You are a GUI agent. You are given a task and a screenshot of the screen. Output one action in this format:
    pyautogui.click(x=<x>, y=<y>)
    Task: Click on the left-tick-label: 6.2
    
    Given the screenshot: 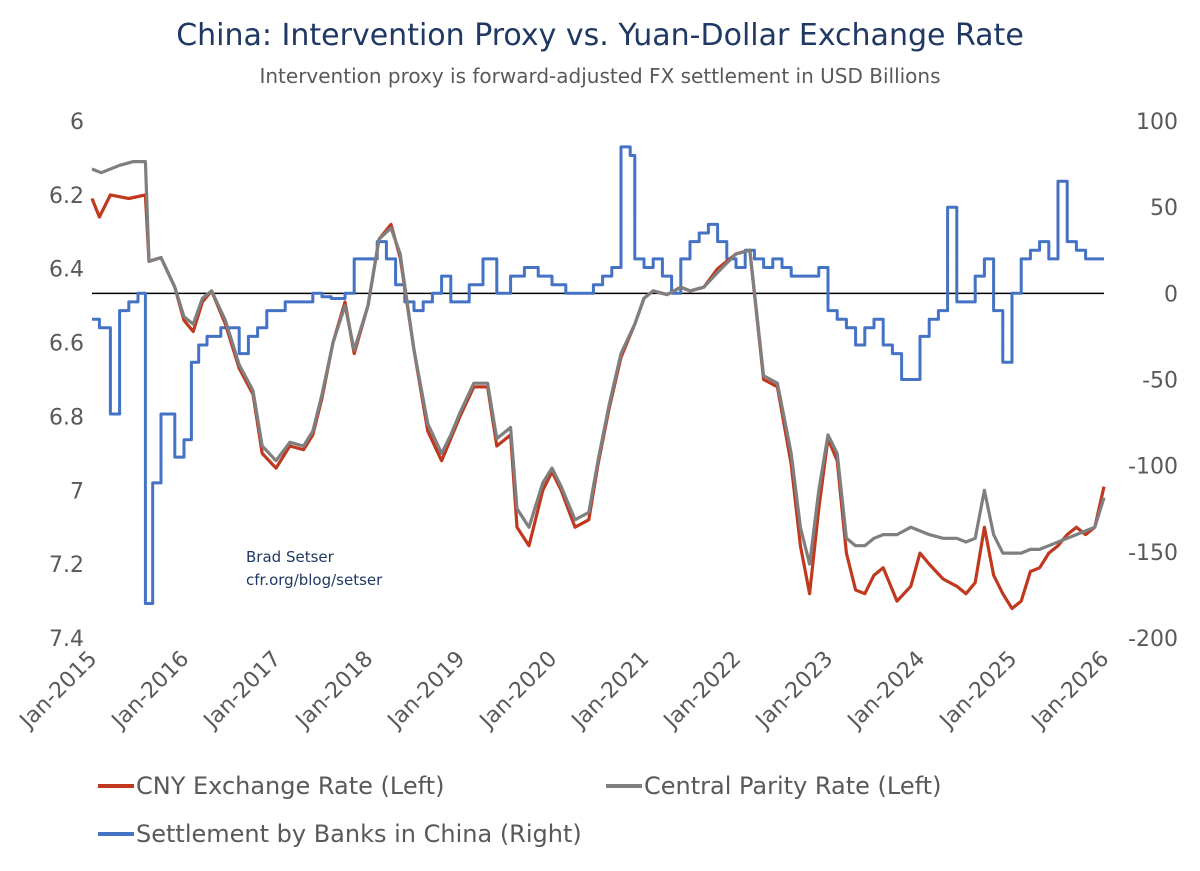 What is the action you would take?
    pyautogui.click(x=66, y=196)
    